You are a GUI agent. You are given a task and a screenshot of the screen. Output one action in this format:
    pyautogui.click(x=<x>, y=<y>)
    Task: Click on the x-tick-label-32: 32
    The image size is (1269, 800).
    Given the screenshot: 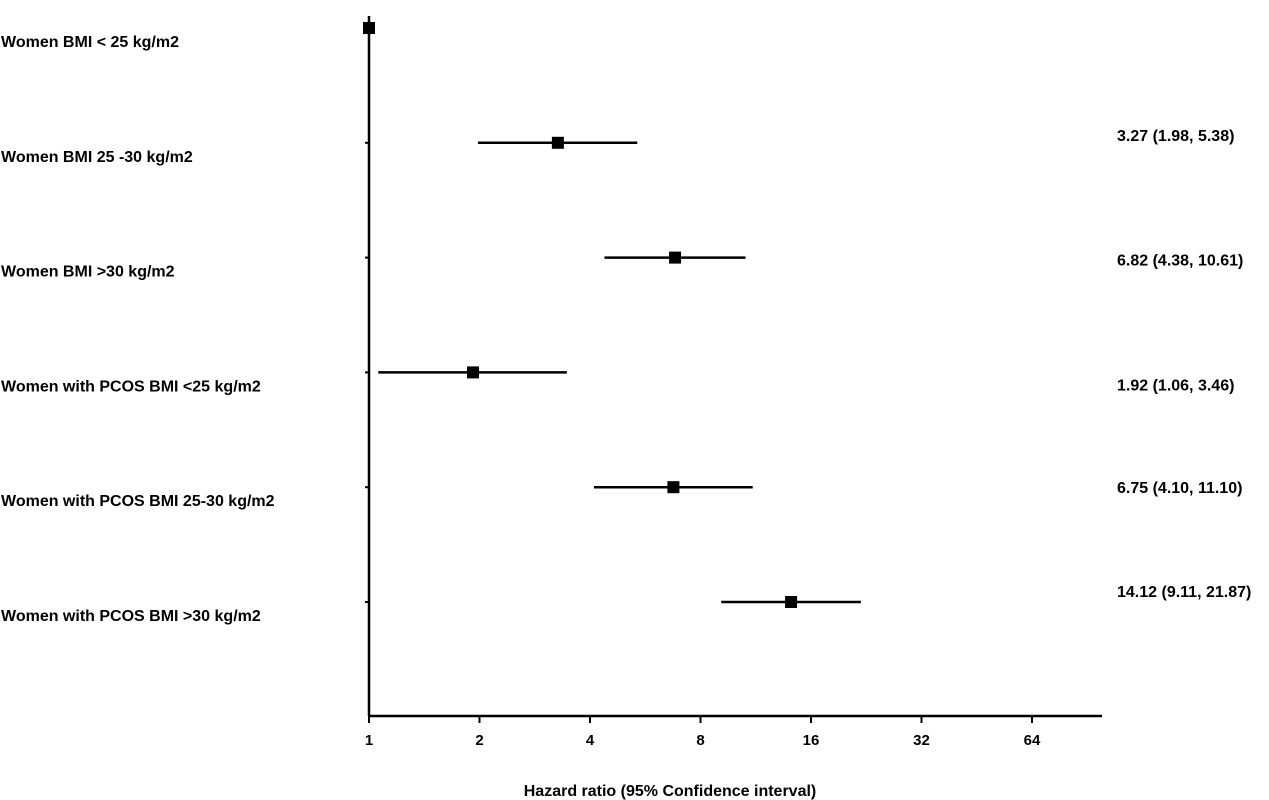 What is the action you would take?
    pyautogui.click(x=921, y=740)
    